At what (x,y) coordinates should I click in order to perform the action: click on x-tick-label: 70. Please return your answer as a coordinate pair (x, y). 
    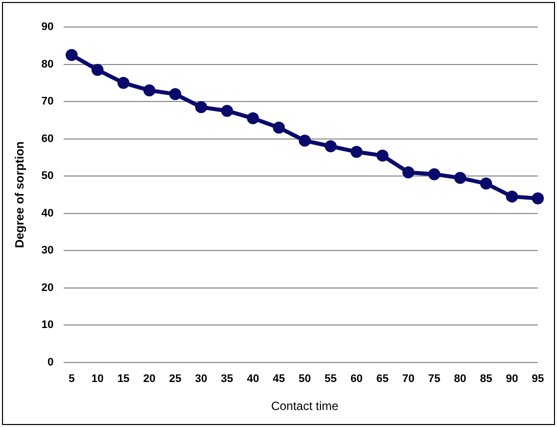
    Looking at the image, I should click on (408, 379).